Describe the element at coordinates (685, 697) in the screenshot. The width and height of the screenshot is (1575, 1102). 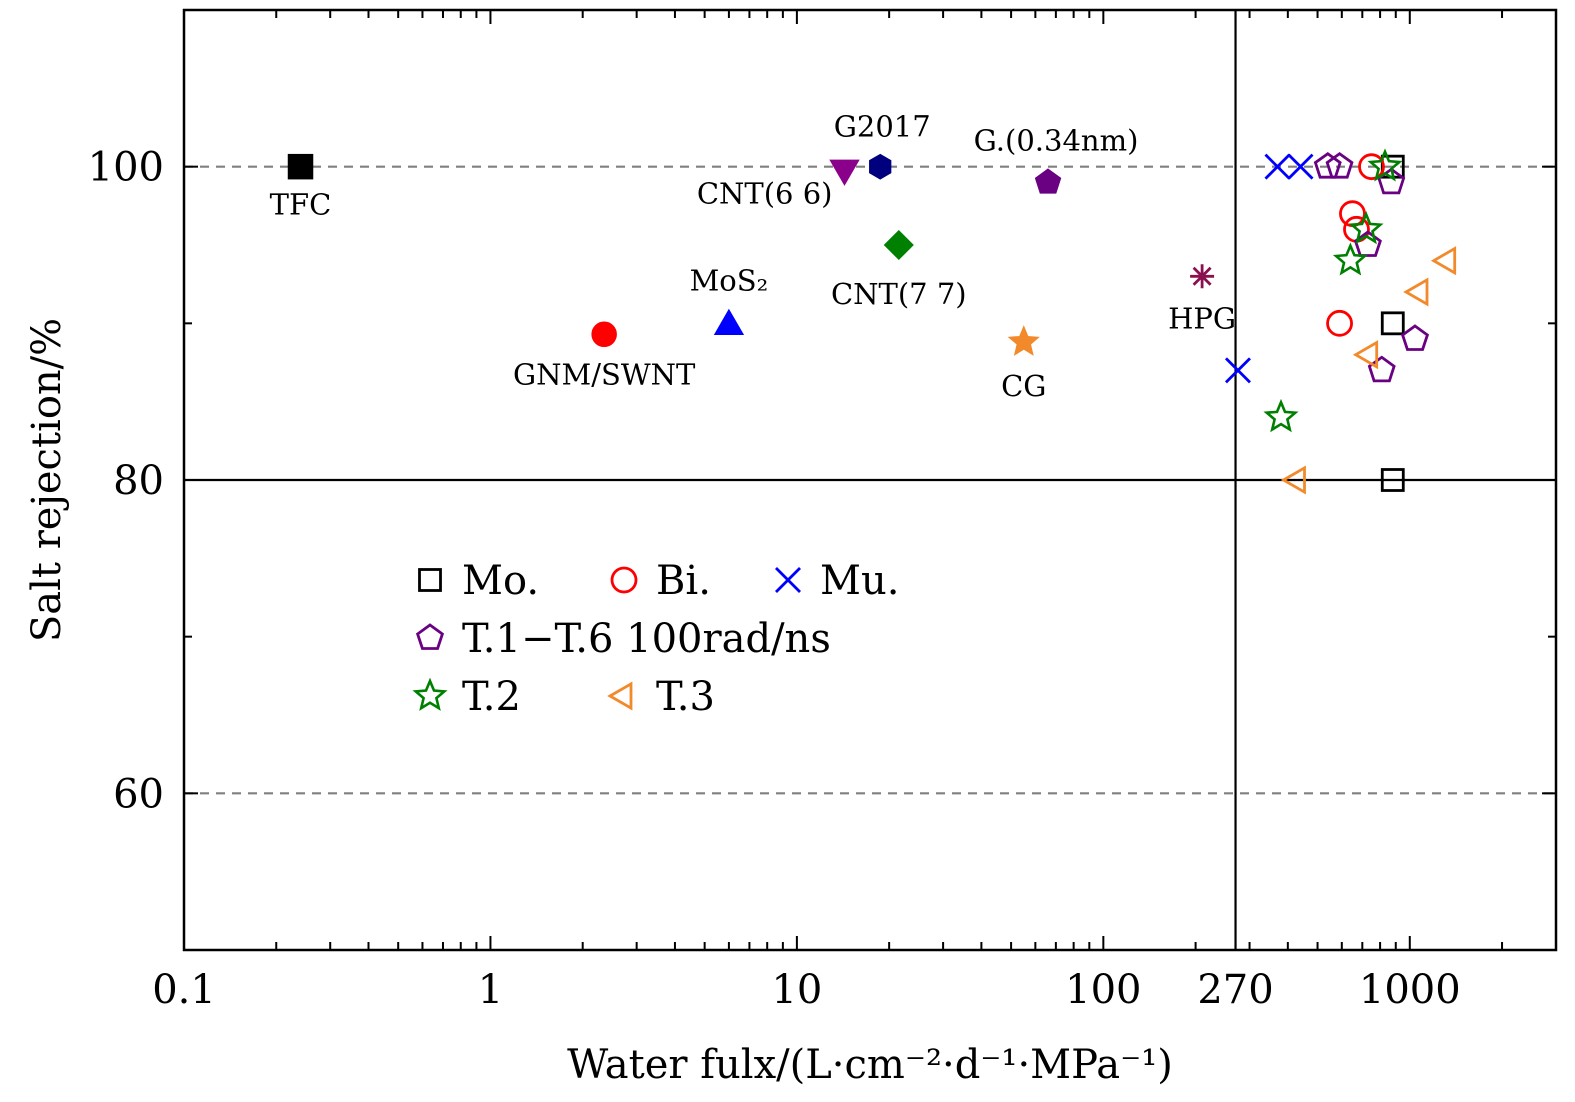
I see `legend-label-t-3: T.3` at that location.